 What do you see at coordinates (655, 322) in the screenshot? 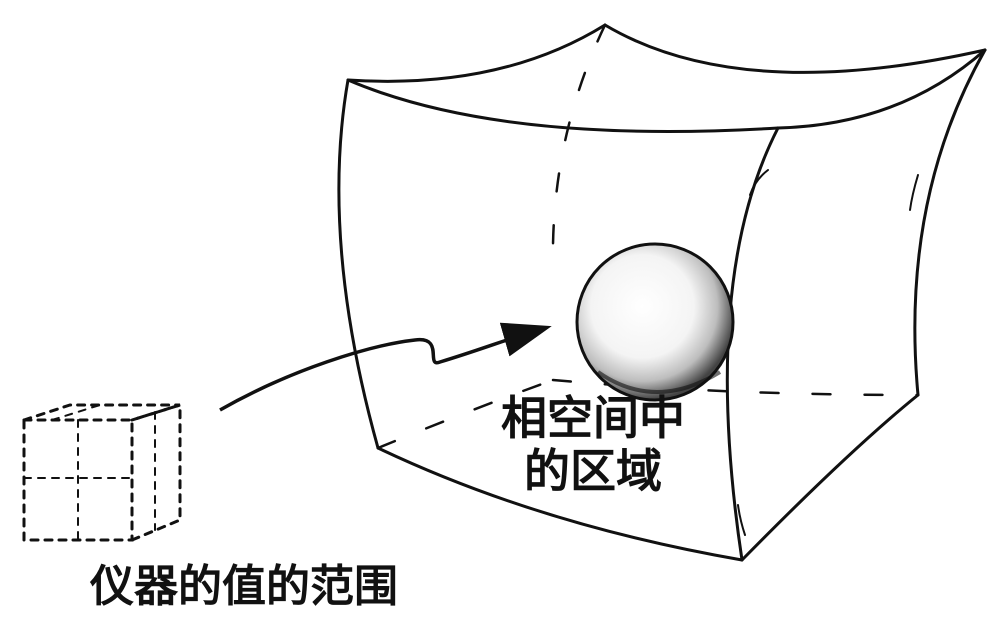
I see `phase-space-region-ball` at bounding box center [655, 322].